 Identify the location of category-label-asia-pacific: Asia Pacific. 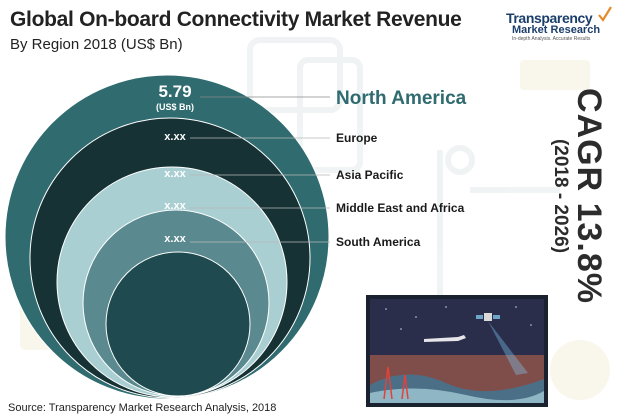
(370, 175).